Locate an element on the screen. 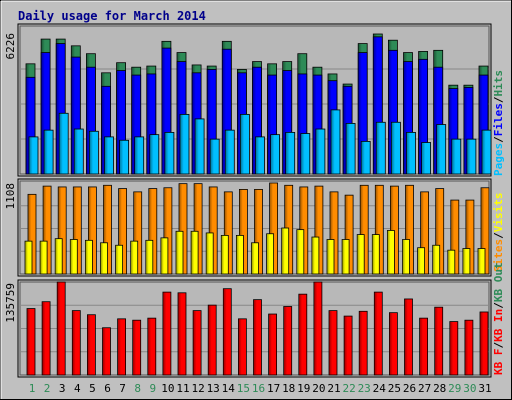 This screenshot has width=512, height=400. panel-bottom-max-label: 135759 is located at coordinates (10, 303).